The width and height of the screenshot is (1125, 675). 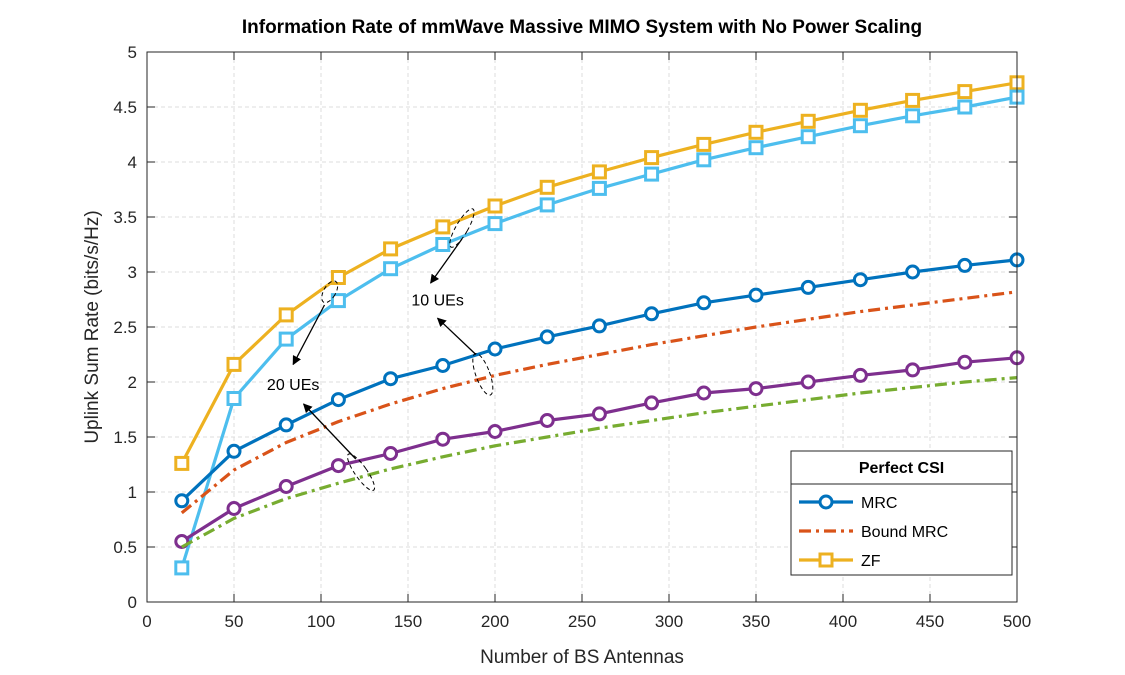 What do you see at coordinates (132, 162) in the screenshot?
I see `y-tick-label: 4` at bounding box center [132, 162].